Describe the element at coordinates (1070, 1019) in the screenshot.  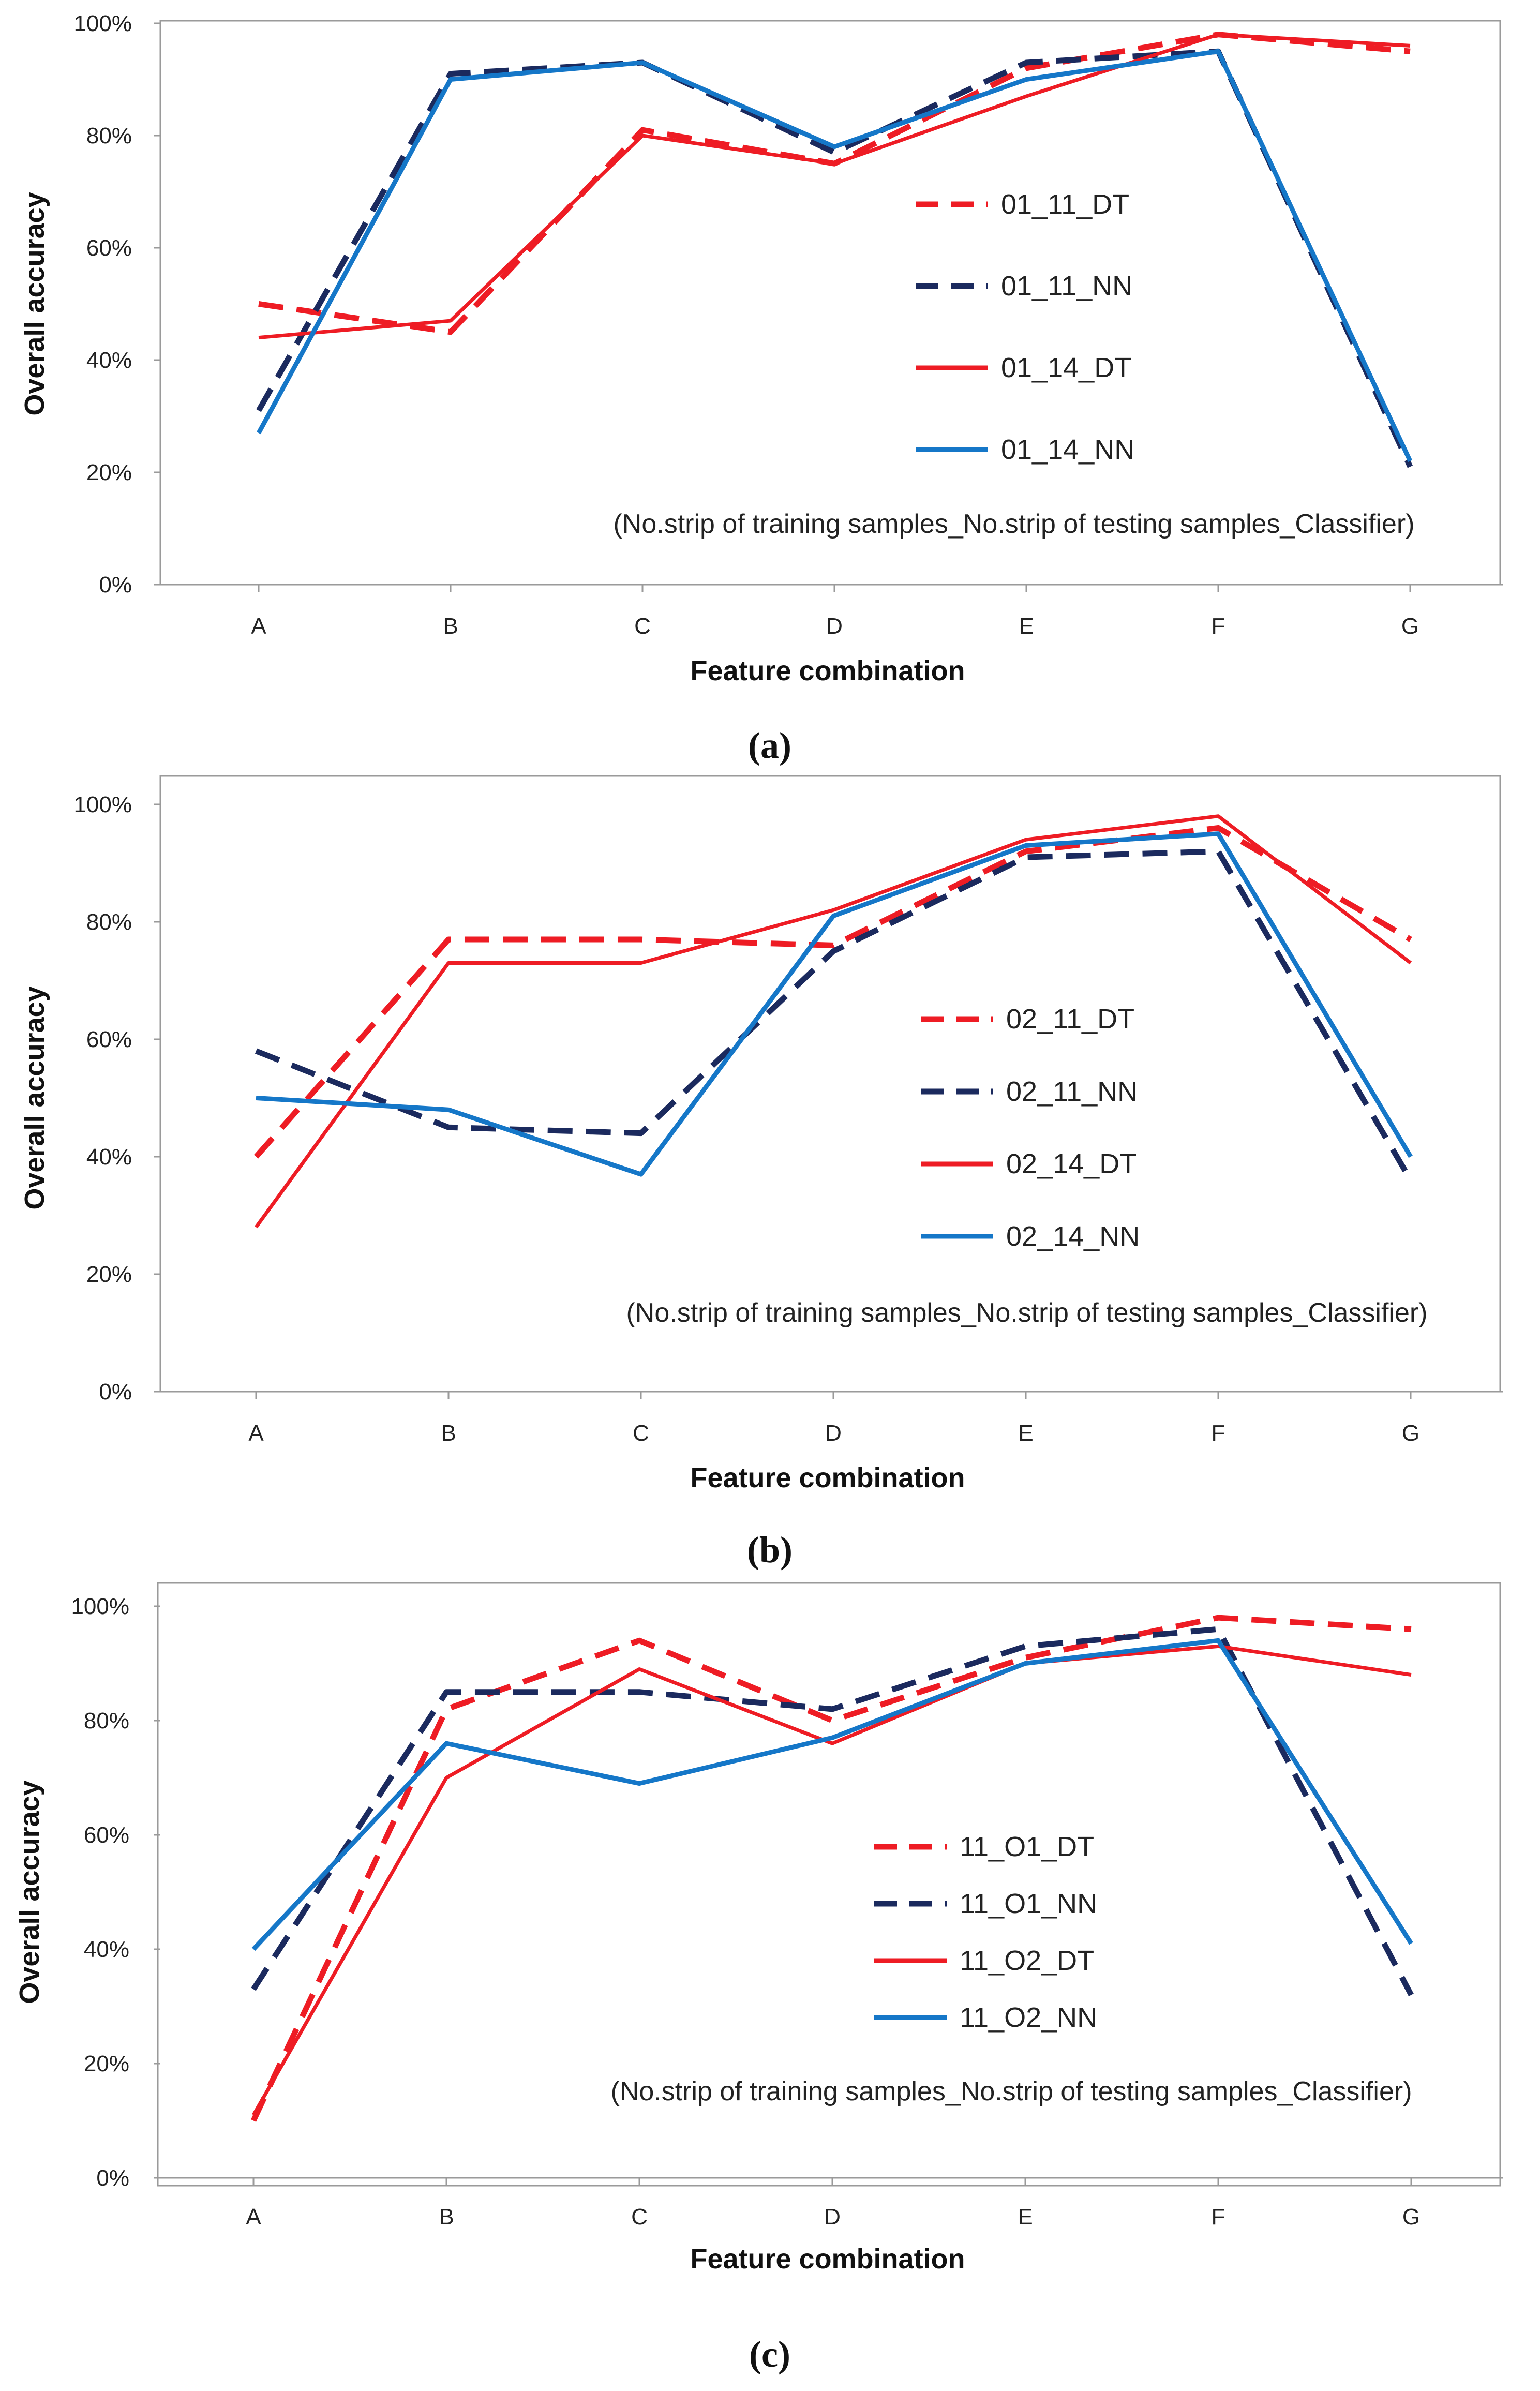
I see `legend-entry-label: 02_11_DT` at that location.